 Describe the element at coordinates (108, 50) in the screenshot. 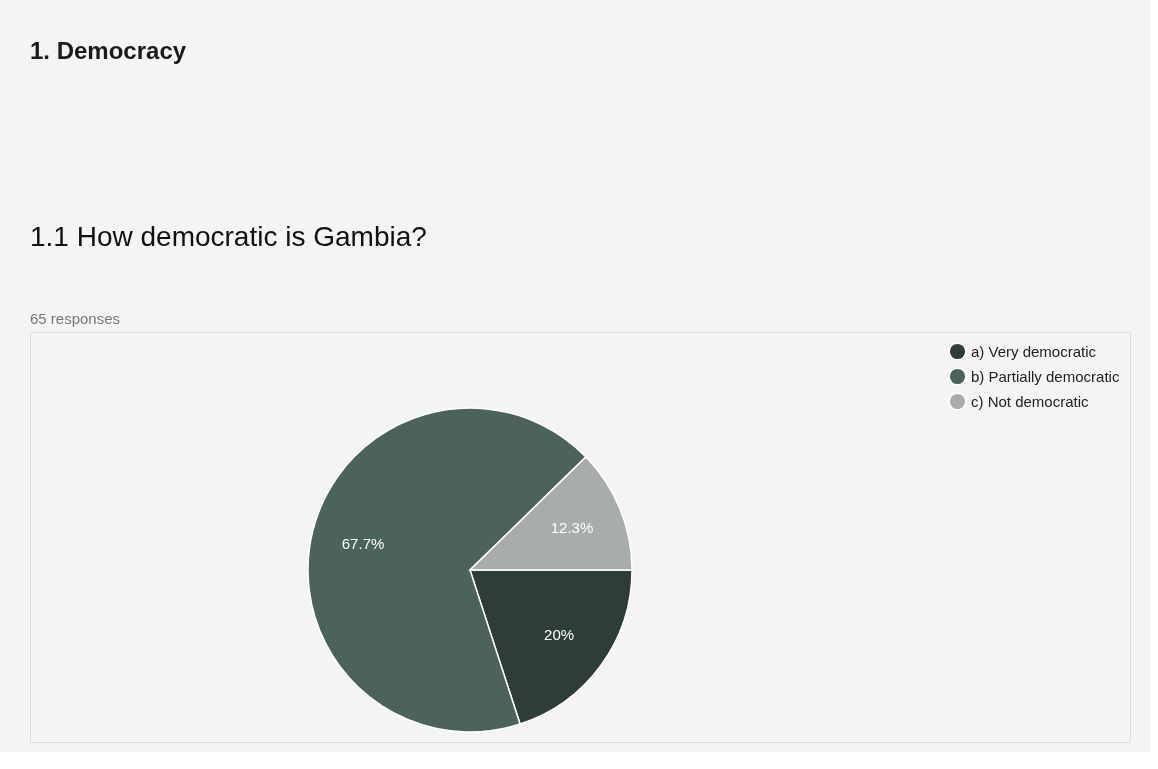

I see `text: 1. Democracy` at that location.